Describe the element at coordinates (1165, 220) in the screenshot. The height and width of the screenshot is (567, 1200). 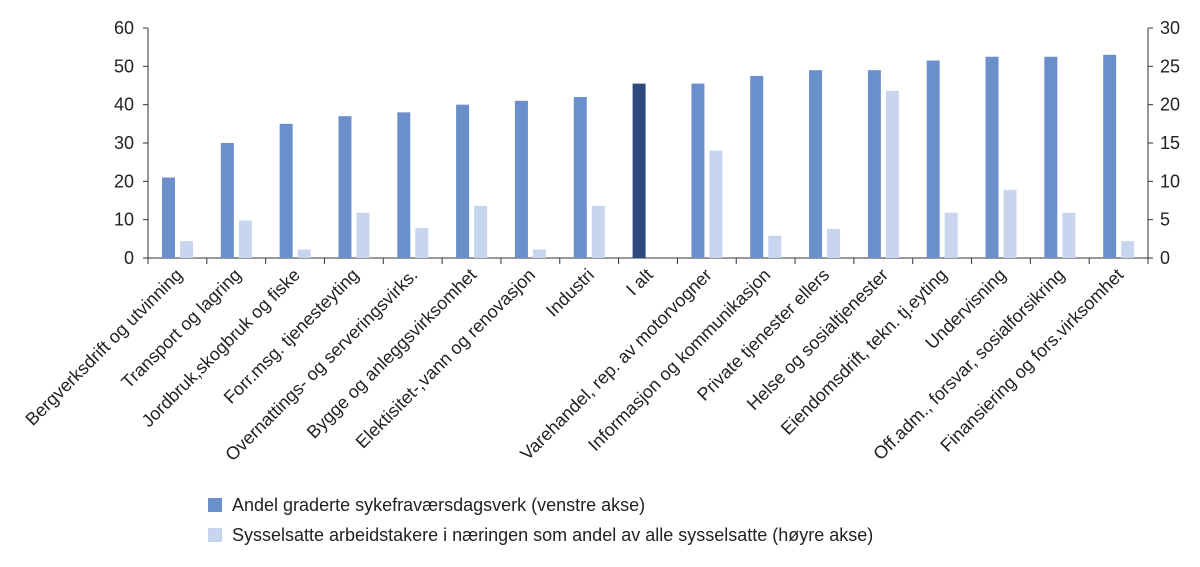
I see `right-tick-label: 5` at that location.